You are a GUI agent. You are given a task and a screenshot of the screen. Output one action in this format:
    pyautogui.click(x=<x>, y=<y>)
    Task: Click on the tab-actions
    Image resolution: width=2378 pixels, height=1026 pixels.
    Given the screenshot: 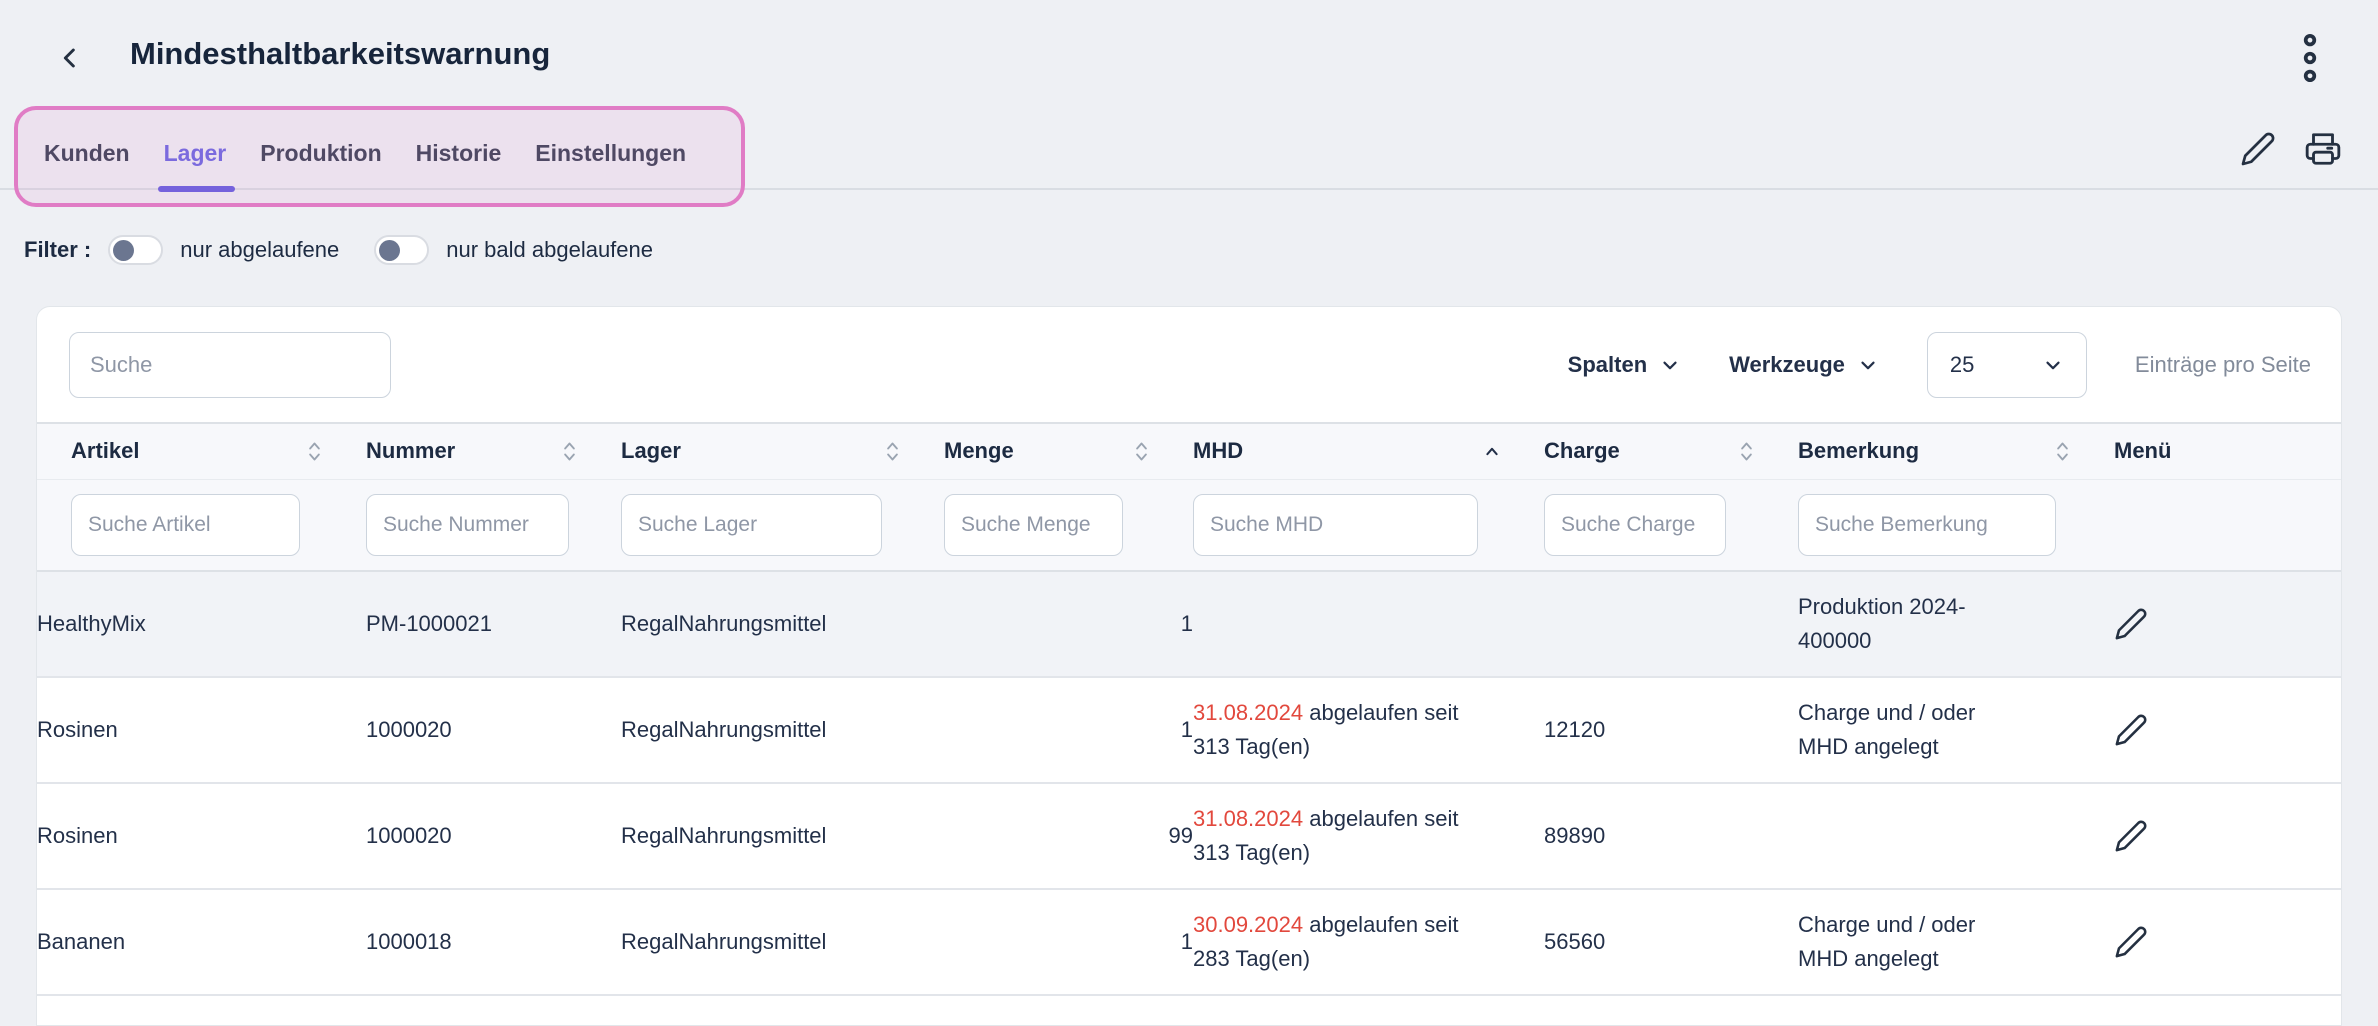 What is the action you would take?
    pyautogui.click(x=2291, y=149)
    